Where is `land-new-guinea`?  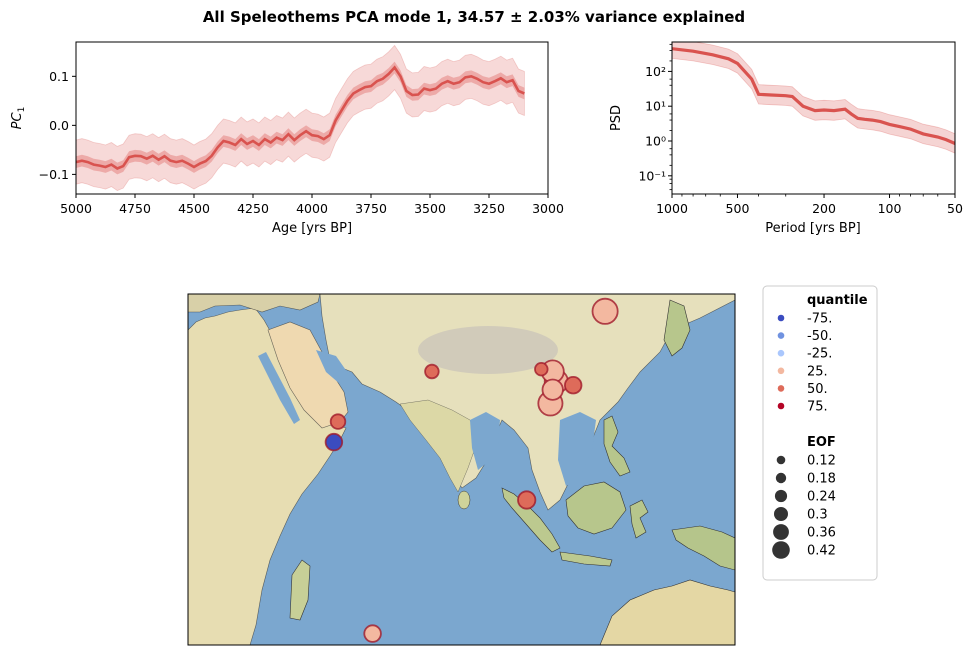
land-new-guinea is located at coordinates (703, 548).